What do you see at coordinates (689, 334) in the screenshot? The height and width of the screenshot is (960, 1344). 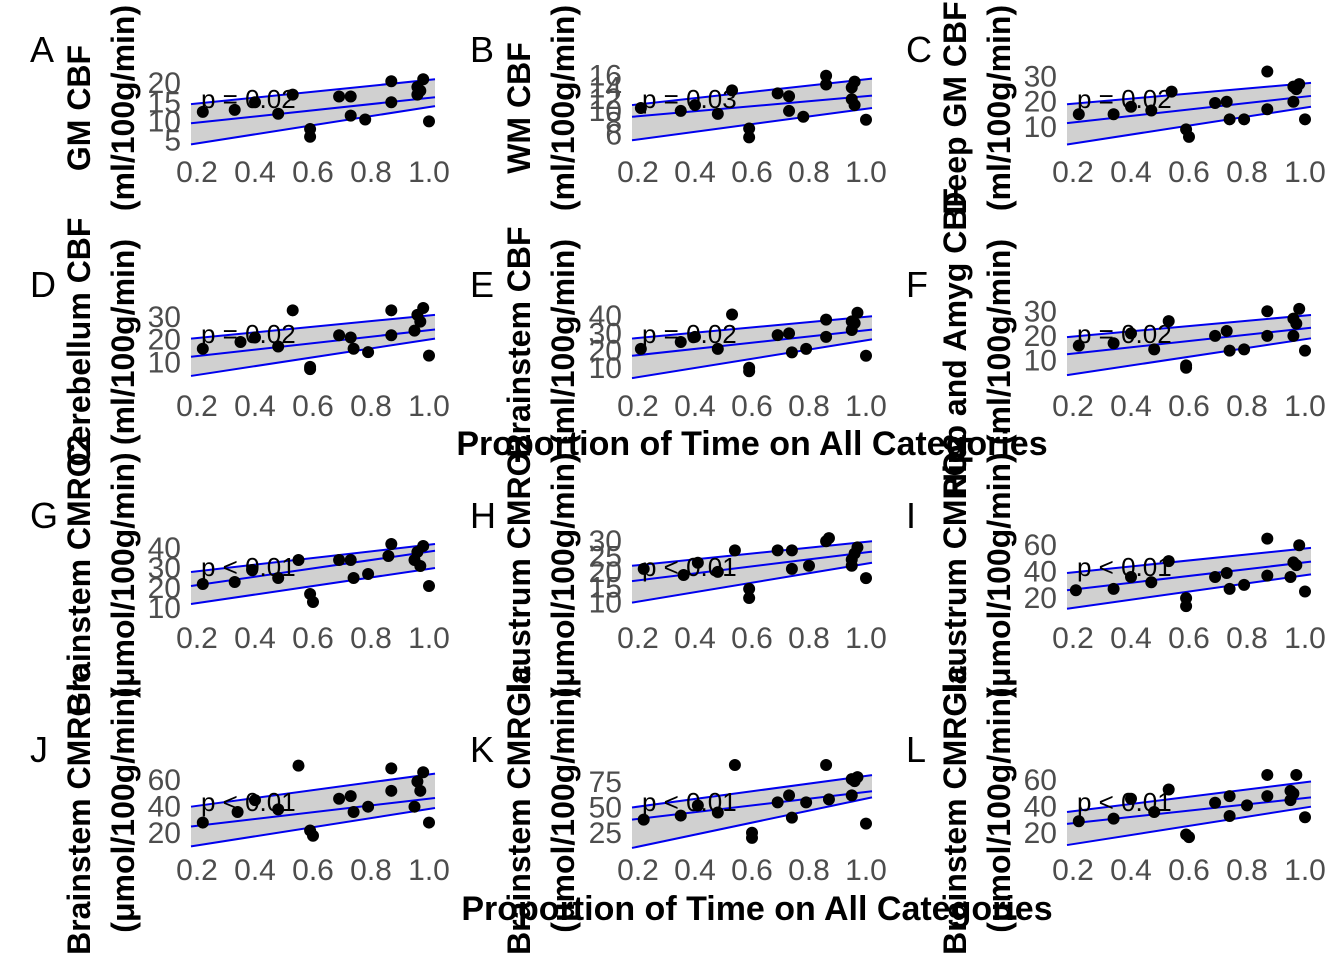 I see `p-value-label: p = 0.02` at bounding box center [689, 334].